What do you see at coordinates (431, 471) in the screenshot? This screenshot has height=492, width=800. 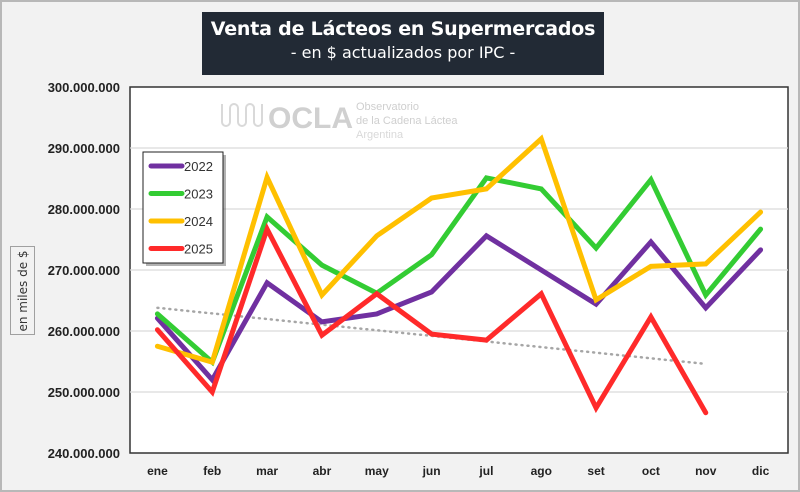 I see `x-tick-label: jun` at bounding box center [431, 471].